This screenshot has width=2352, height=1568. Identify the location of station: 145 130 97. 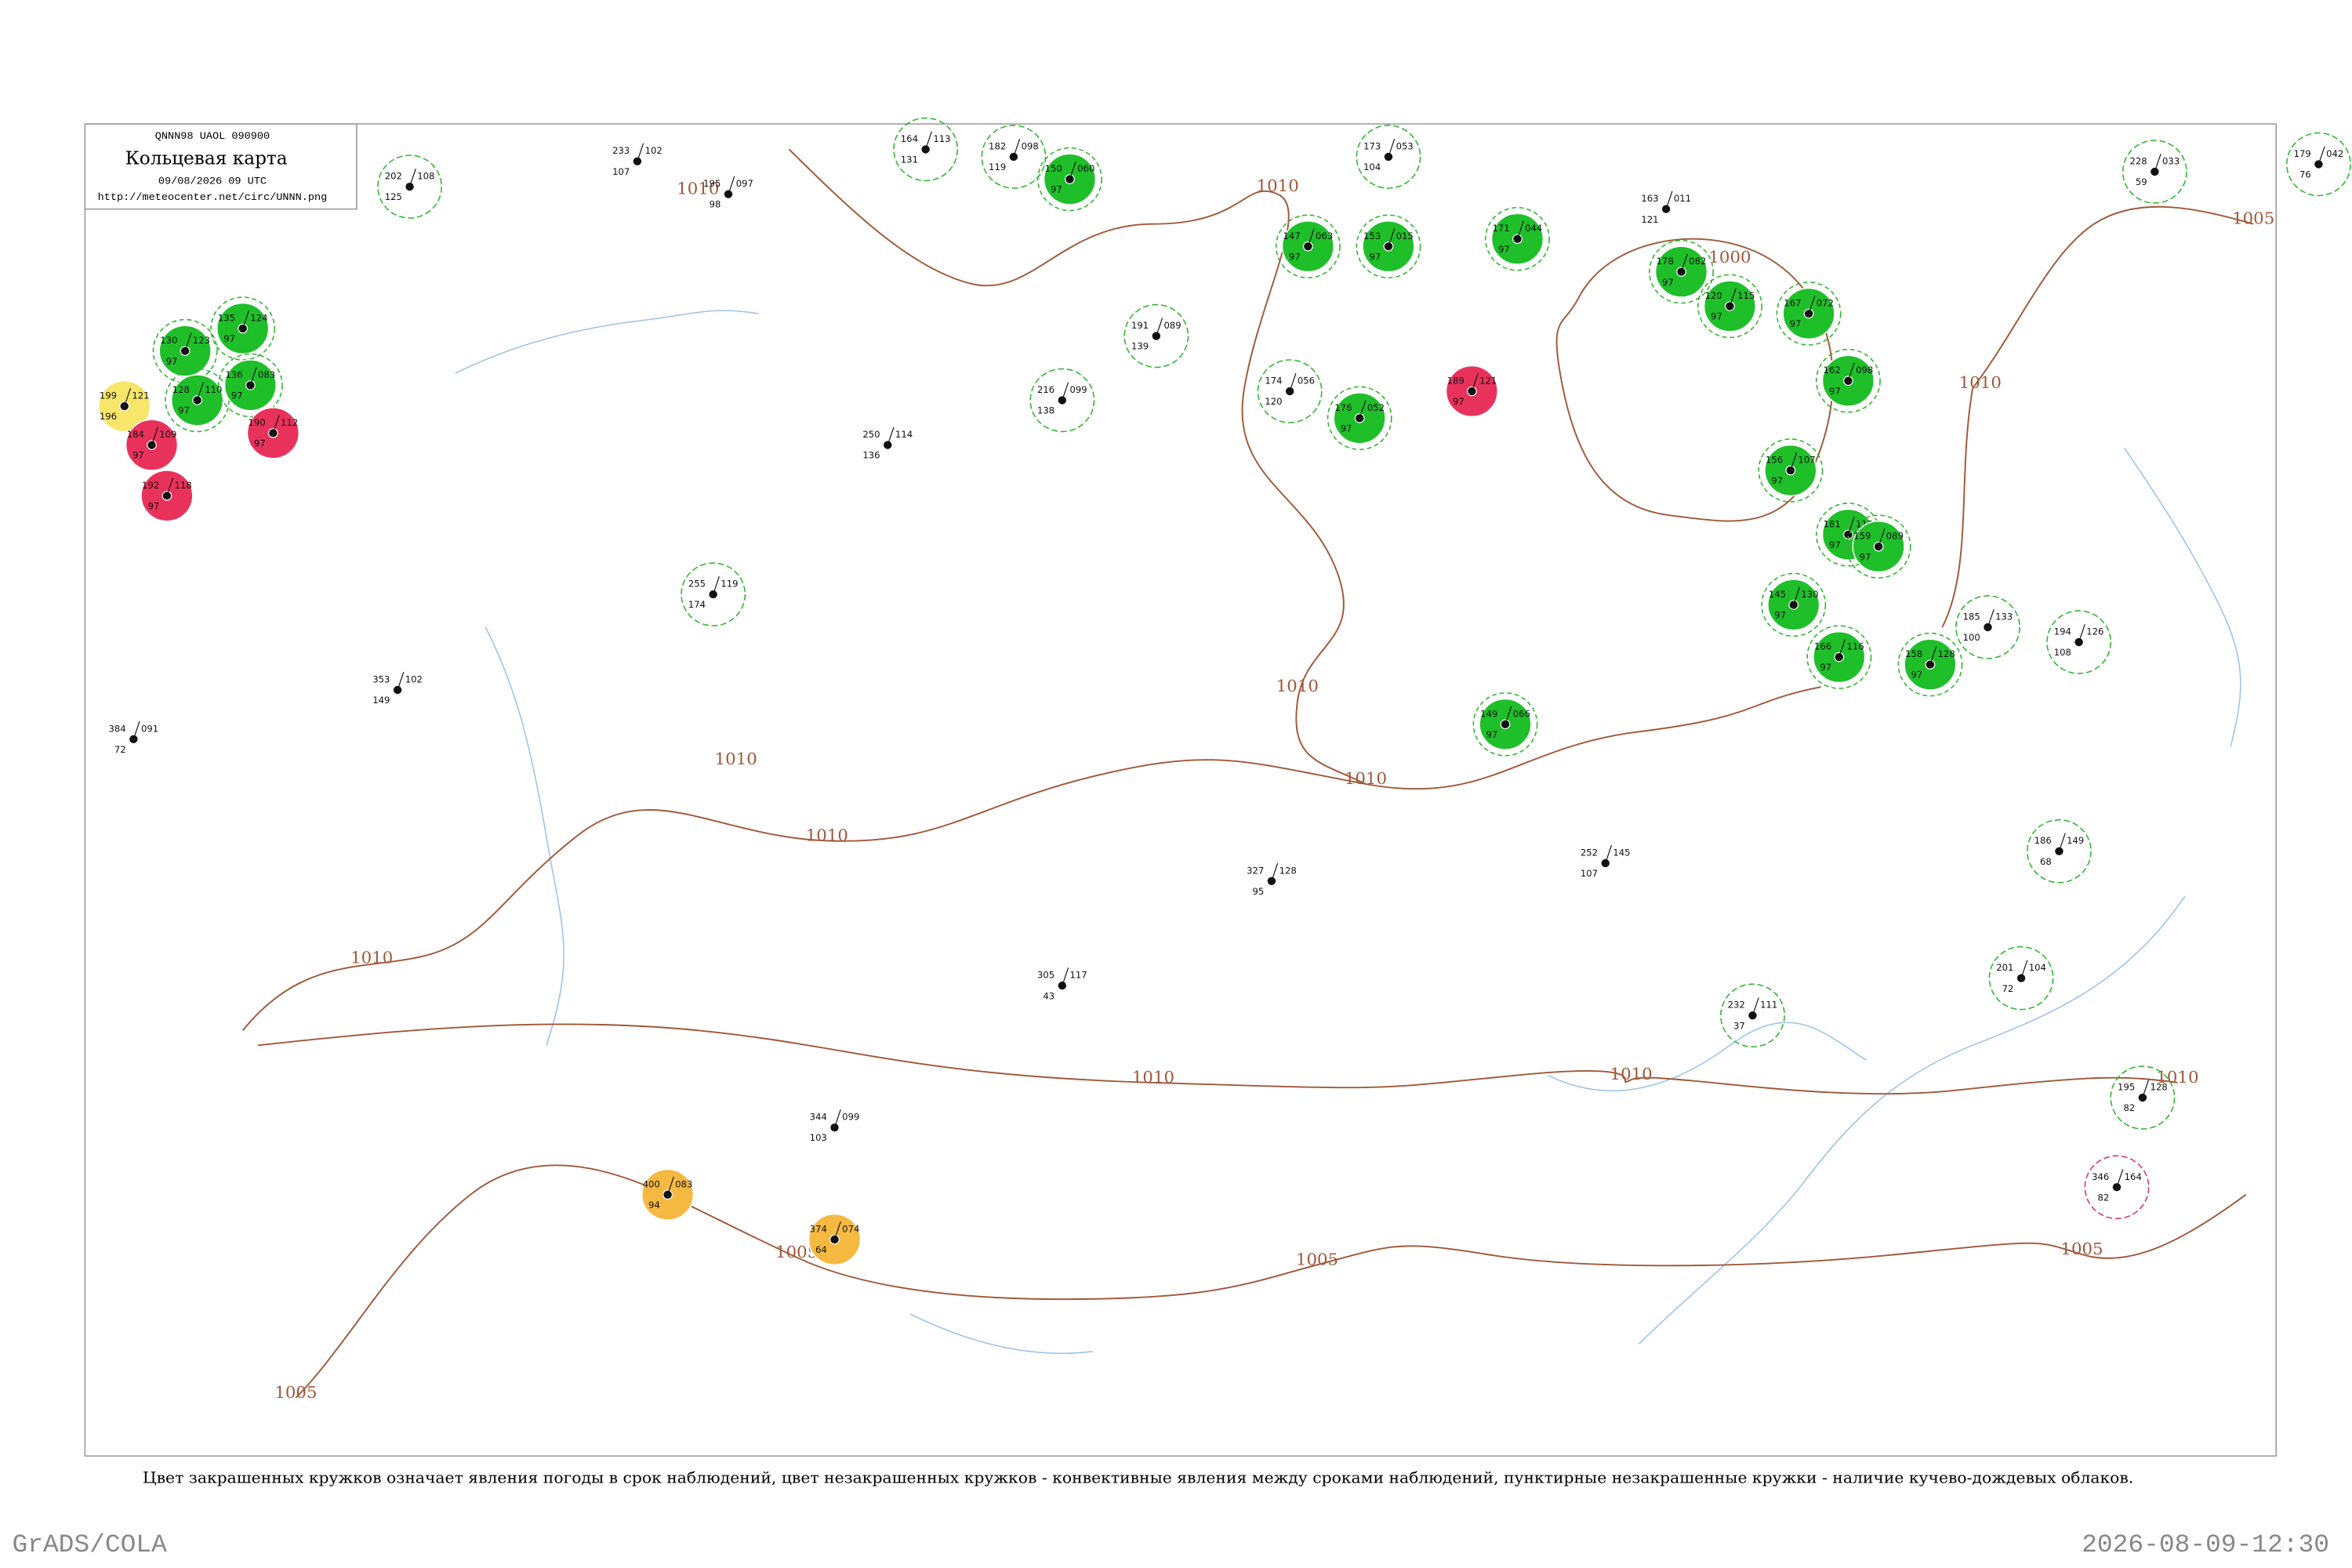
(1794, 604).